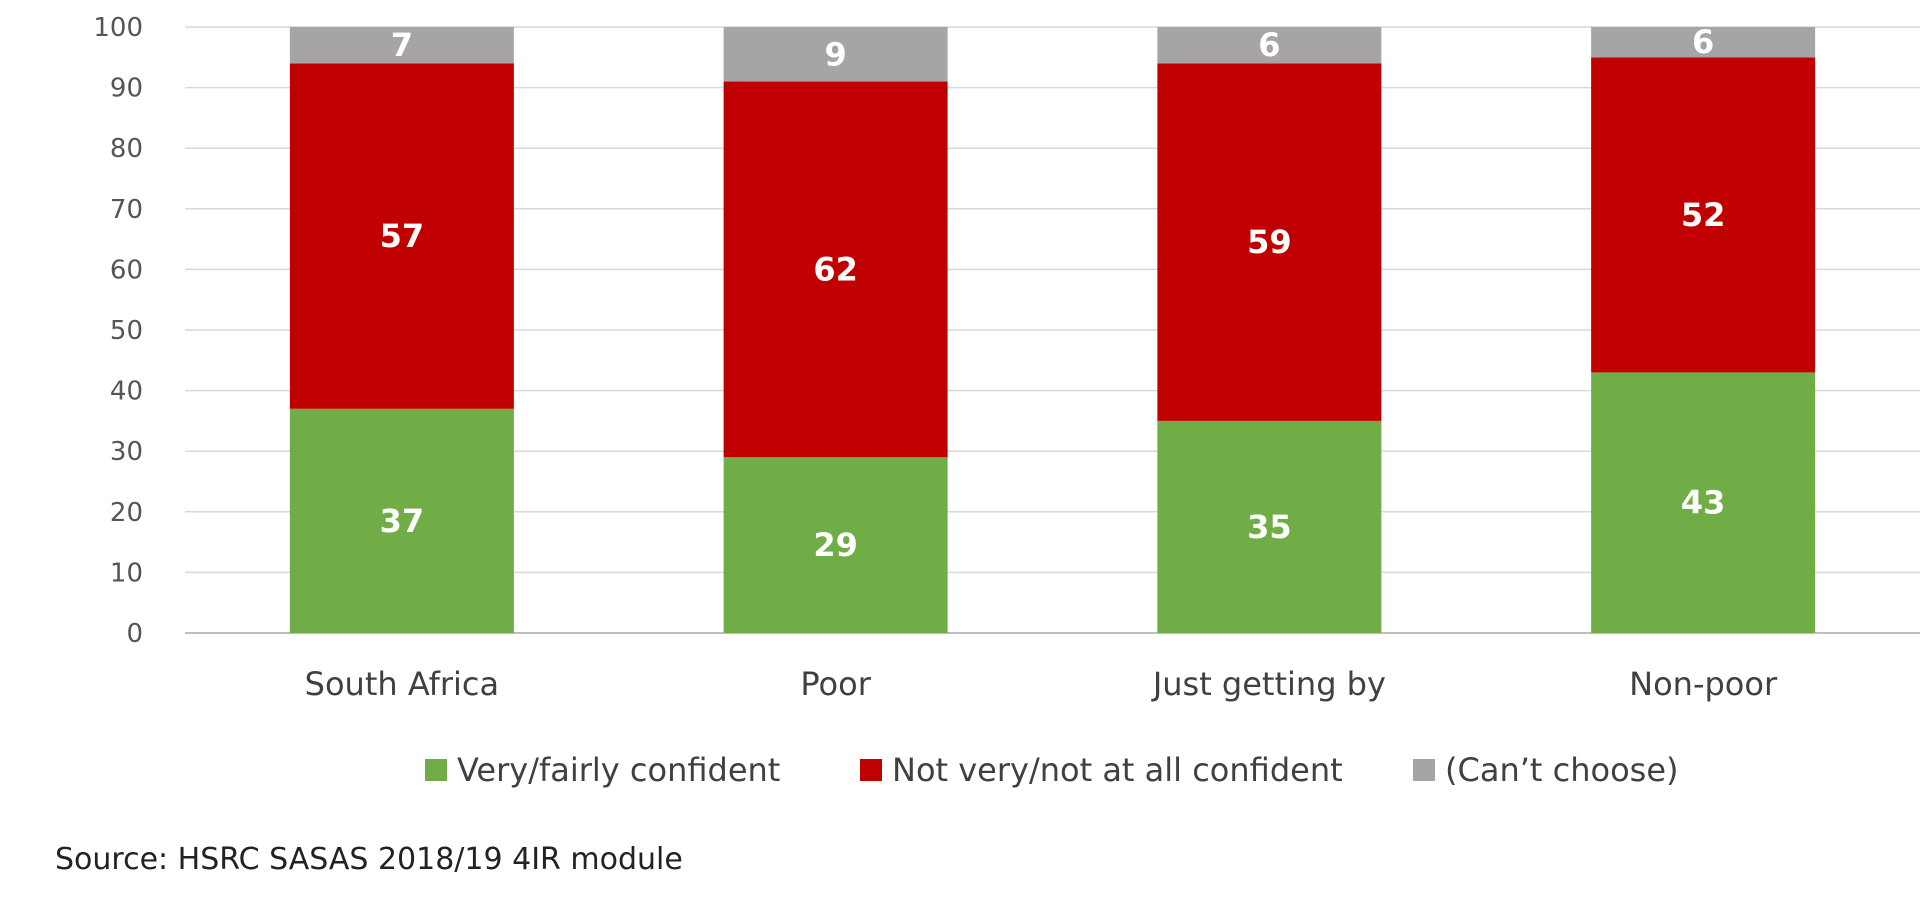  I want to click on data-label: 37, so click(402, 521).